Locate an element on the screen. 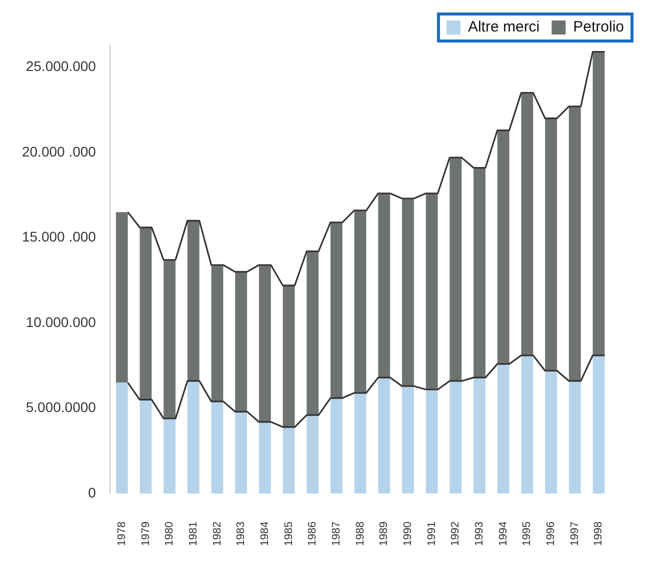 The image size is (648, 582). x-tick-label: 1997 is located at coordinates (574, 534).